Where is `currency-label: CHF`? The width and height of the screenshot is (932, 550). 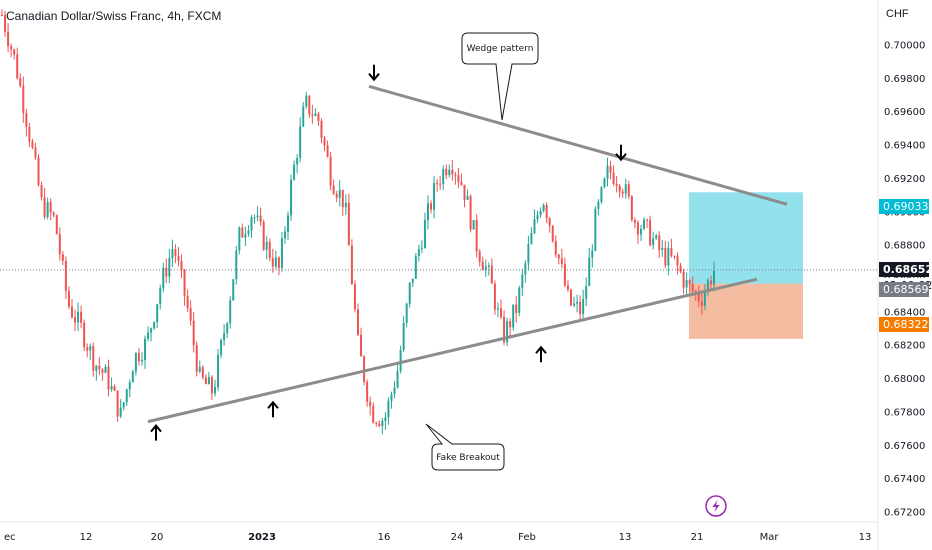
currency-label: CHF is located at coordinates (897, 14).